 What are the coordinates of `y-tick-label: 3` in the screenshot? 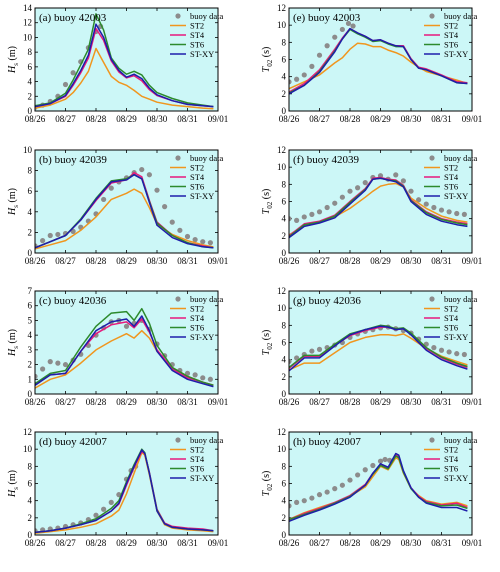 It's located at (30, 350).